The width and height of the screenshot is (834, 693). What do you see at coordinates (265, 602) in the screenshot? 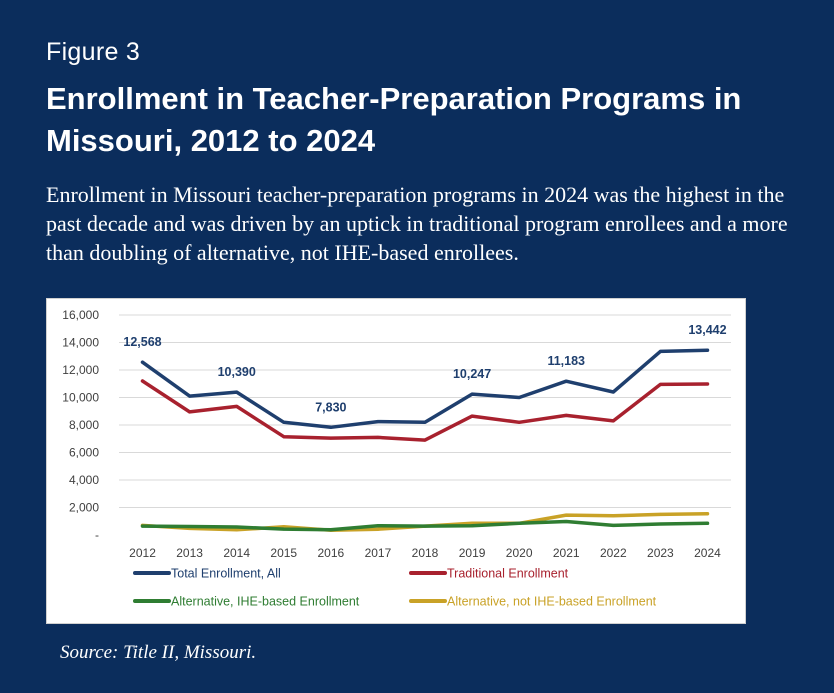
I see `legend-label: Alternative, IHE-based Enrollment` at bounding box center [265, 602].